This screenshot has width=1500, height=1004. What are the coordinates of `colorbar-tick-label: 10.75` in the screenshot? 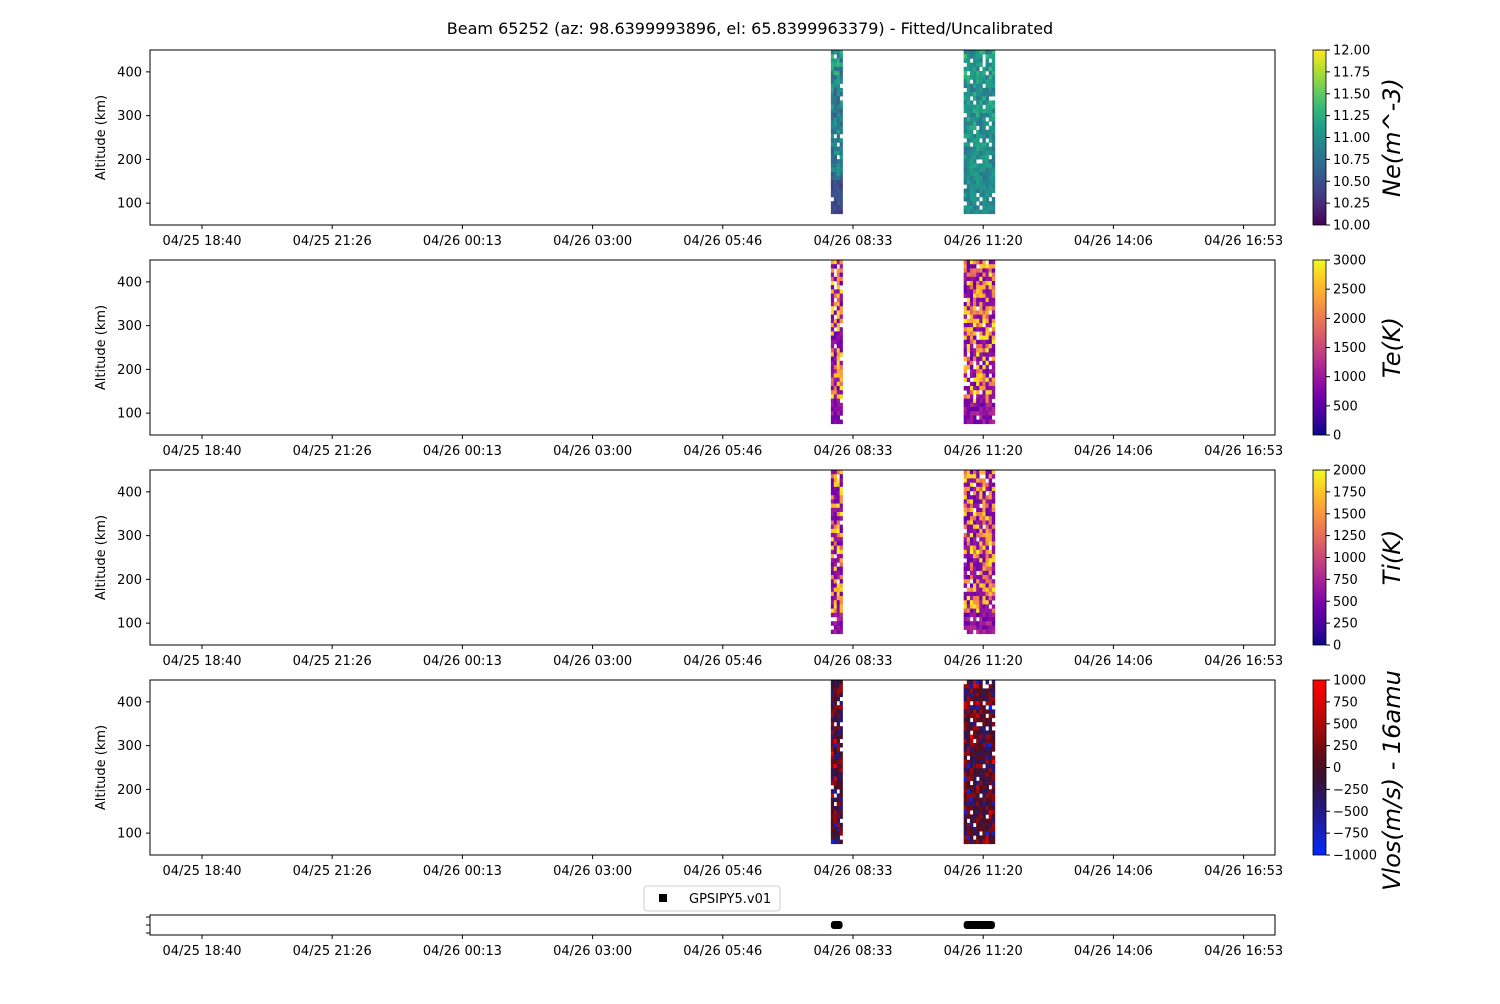 It's located at (1351, 160).